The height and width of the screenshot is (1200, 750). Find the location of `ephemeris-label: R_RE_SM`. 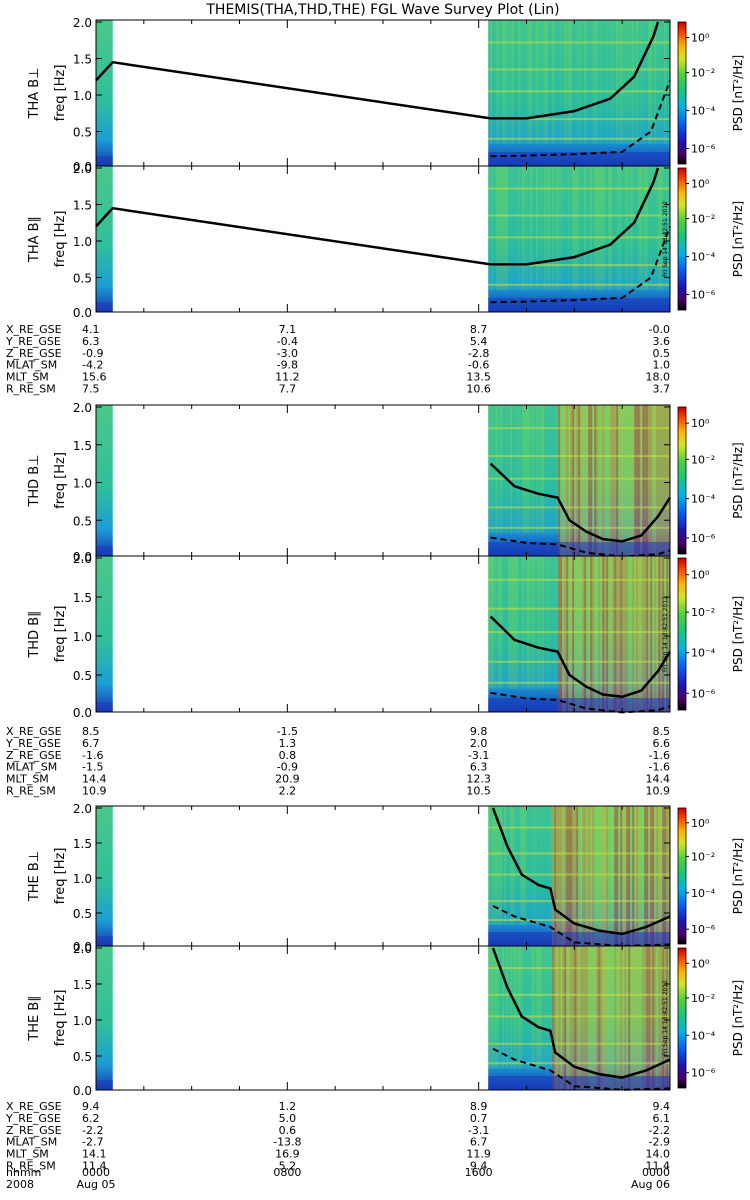

ephemeris-label: R_RE_SM is located at coordinates (31, 791).